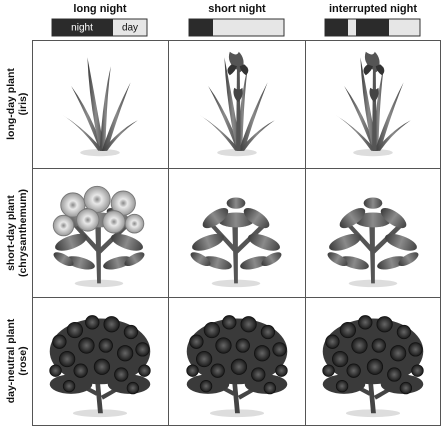 Image resolution: width=443 pixels, height=427 pixels. I want to click on row-label-line: (iris), so click(23, 104).